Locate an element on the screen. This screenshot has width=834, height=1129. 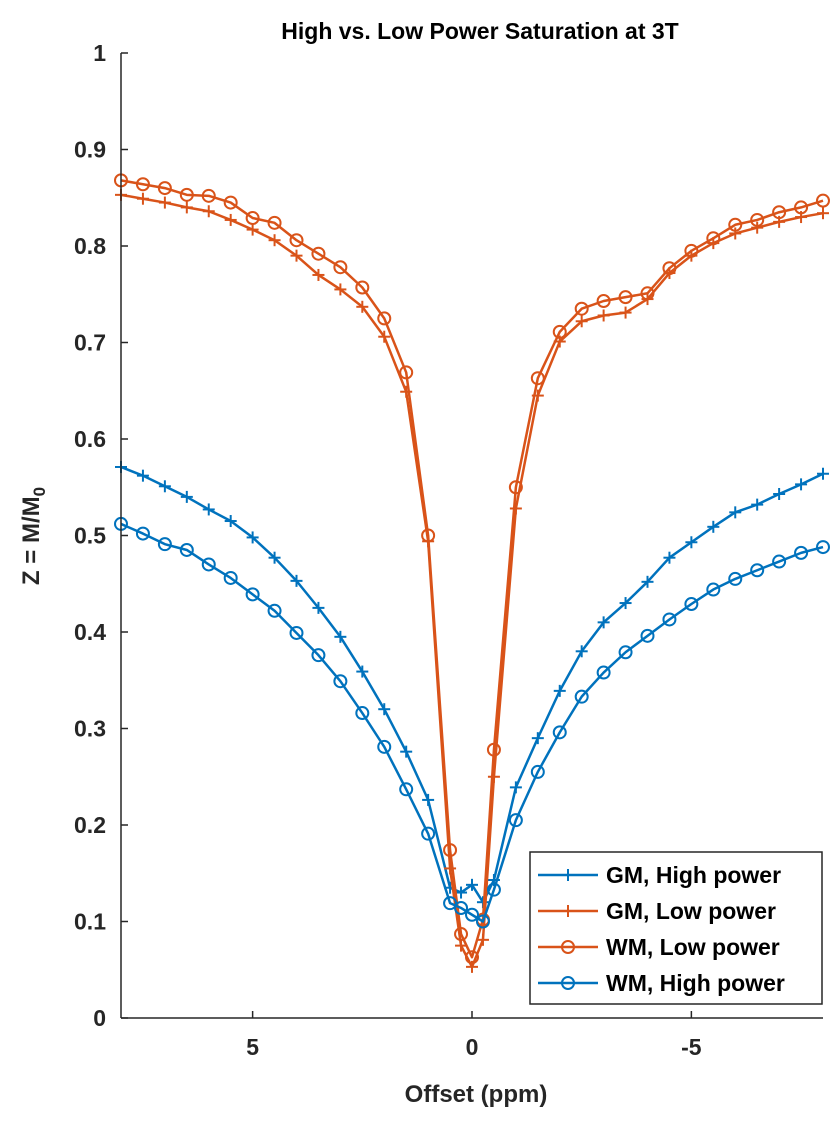
y-tick-label: 0.9 is located at coordinates (90, 150).